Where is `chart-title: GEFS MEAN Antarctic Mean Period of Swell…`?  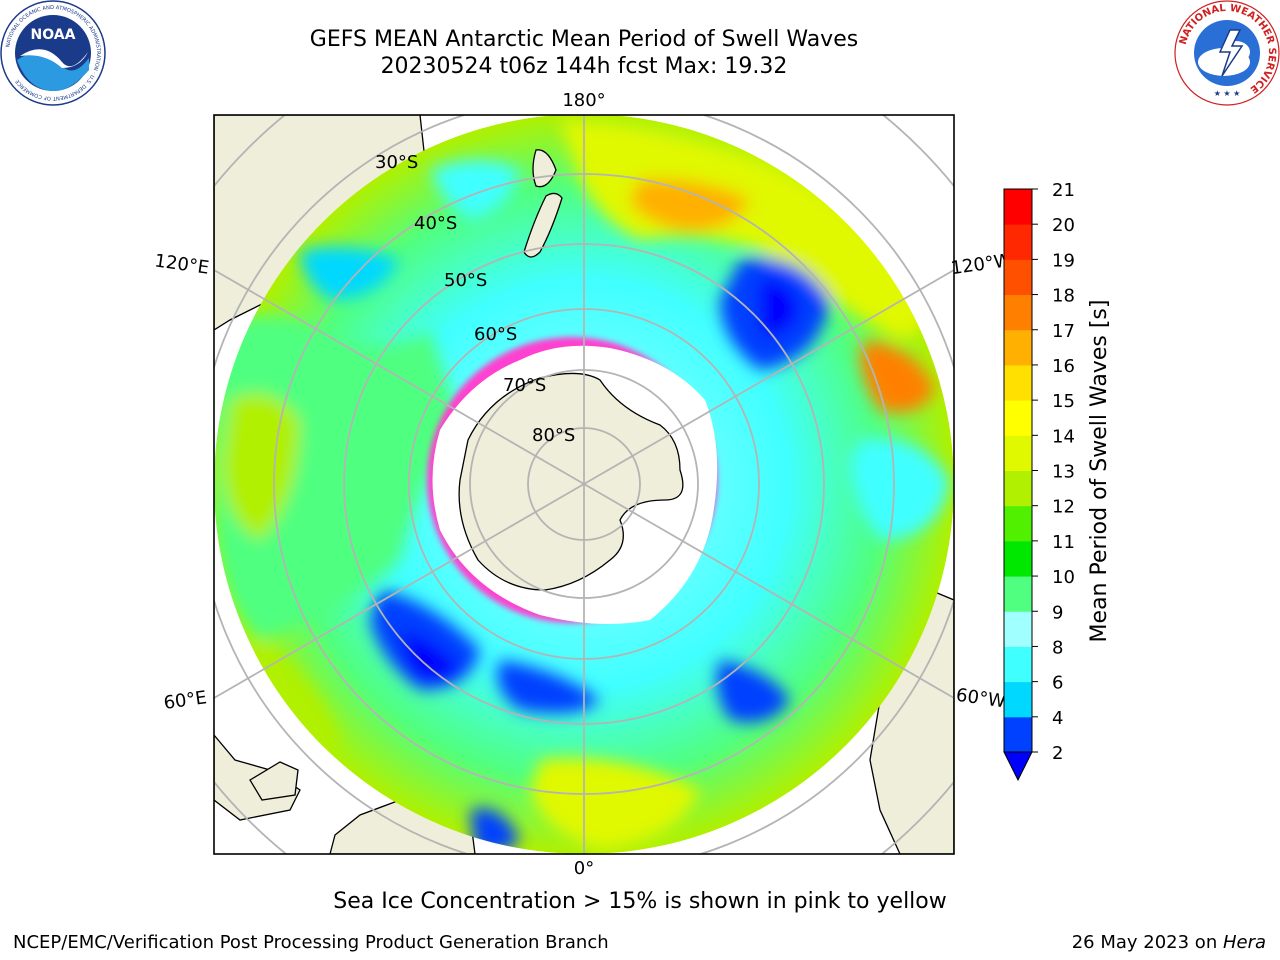 chart-title: GEFS MEAN Antarctic Mean Period of Swell… is located at coordinates (584, 39).